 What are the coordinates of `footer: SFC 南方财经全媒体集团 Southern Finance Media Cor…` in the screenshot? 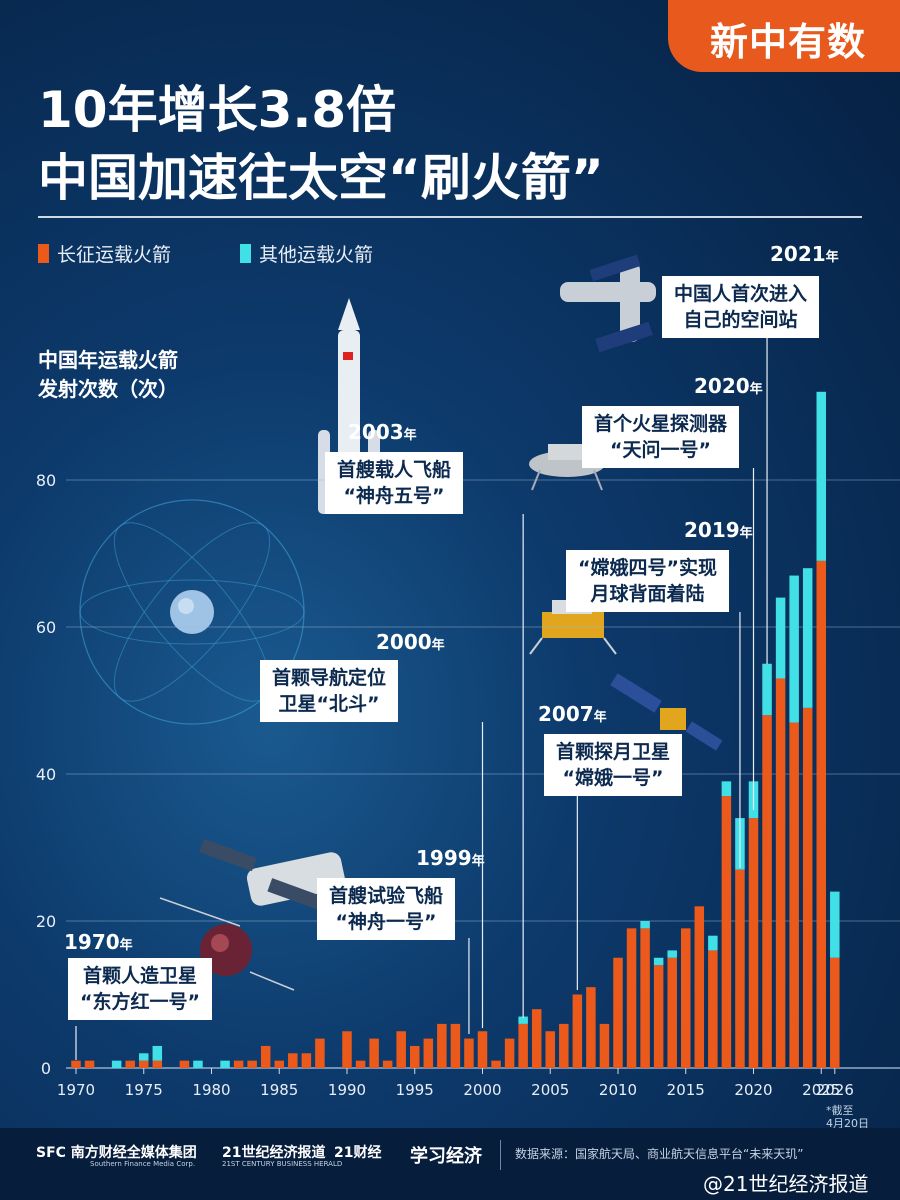 It's located at (450, 1164).